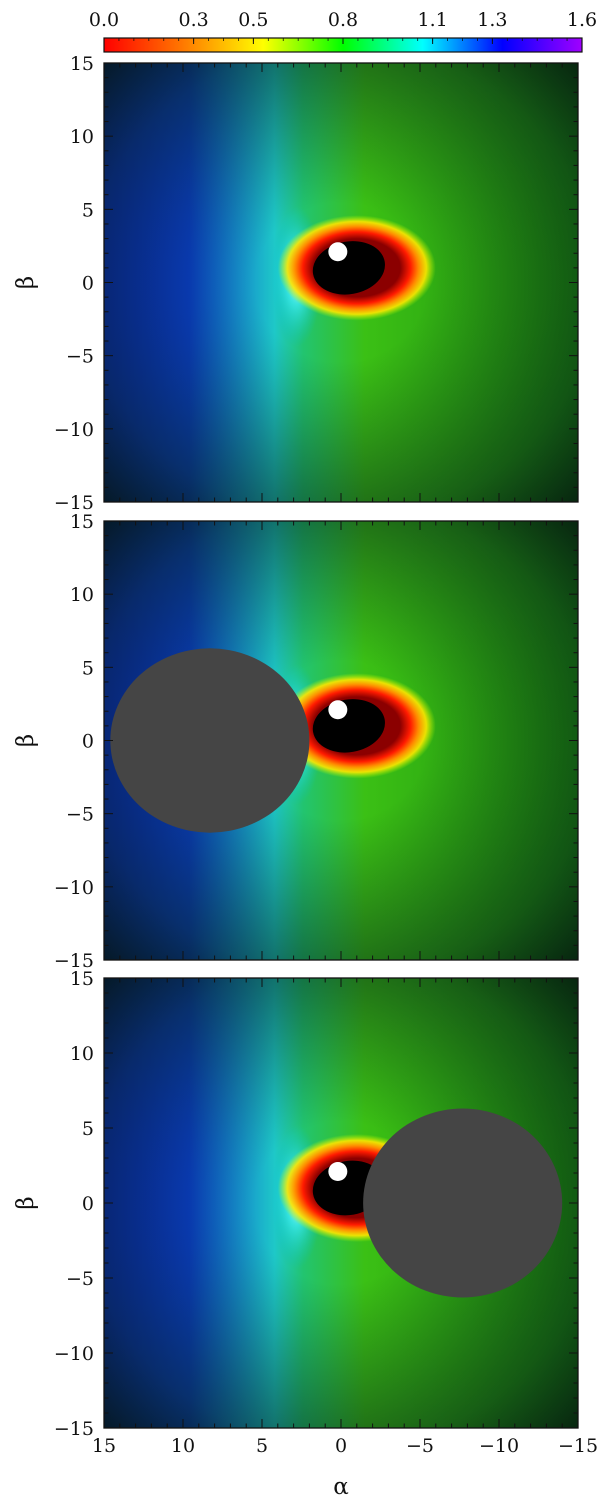  I want to click on x-tick-label: 15, so click(104, 1446).